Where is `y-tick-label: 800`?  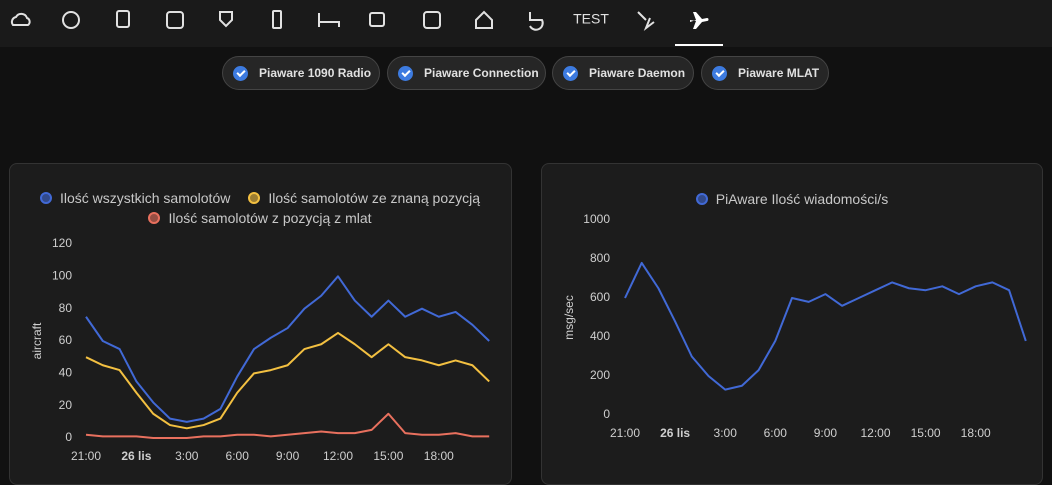 y-tick-label: 800 is located at coordinates (600, 258).